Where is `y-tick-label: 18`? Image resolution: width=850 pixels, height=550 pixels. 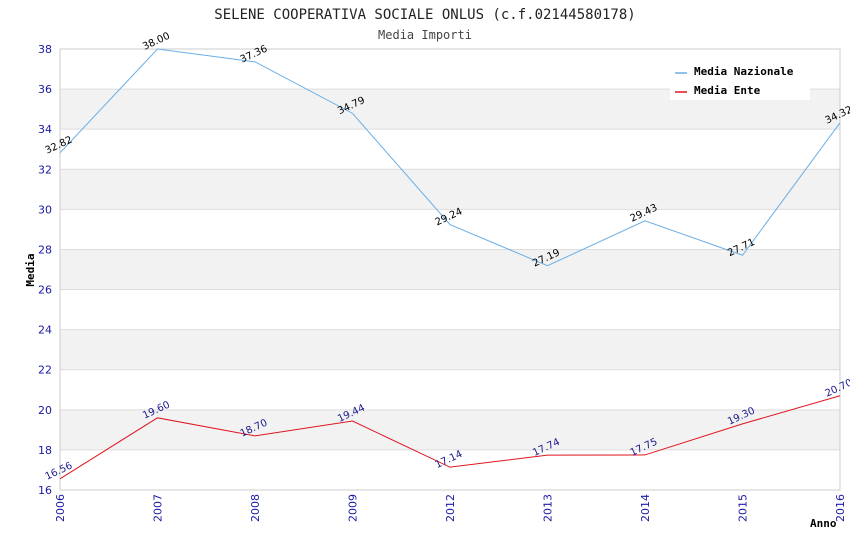 y-tick-label: 18 is located at coordinates (45, 450).